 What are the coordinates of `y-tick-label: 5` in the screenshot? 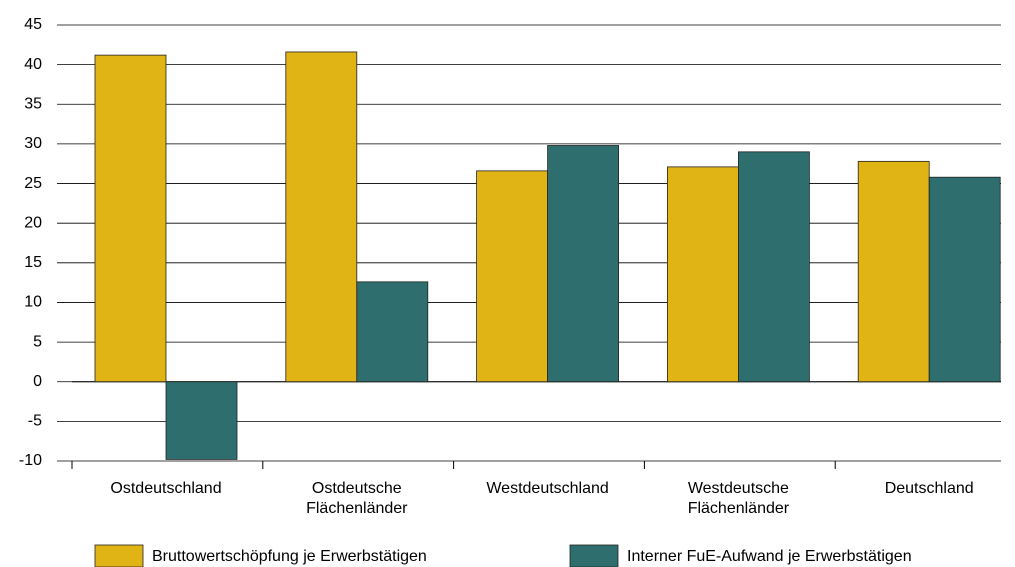 It's located at (37, 341).